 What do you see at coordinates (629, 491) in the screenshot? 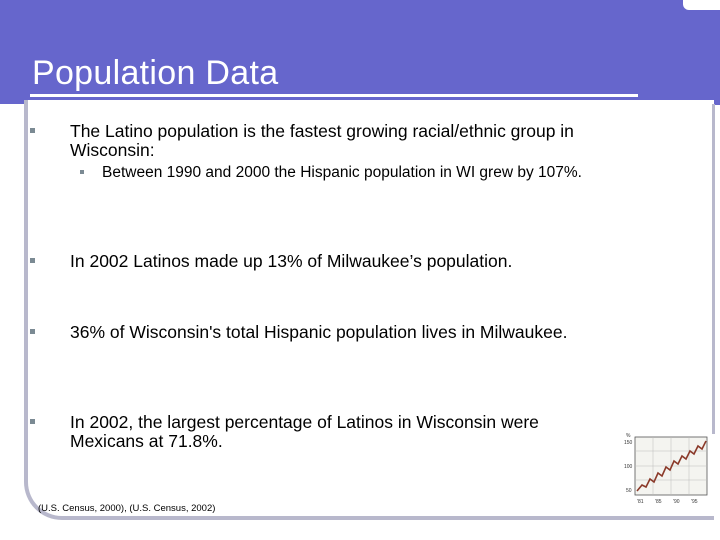
I see `chart-icon-ytick: 50` at bounding box center [629, 491].